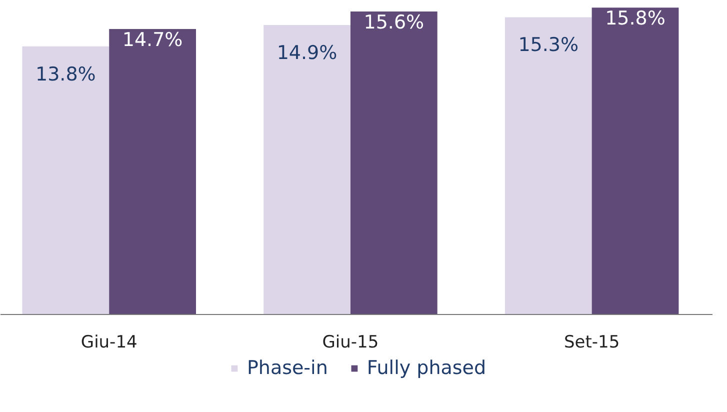  I want to click on x-tick-label: Giu-14, so click(109, 342).